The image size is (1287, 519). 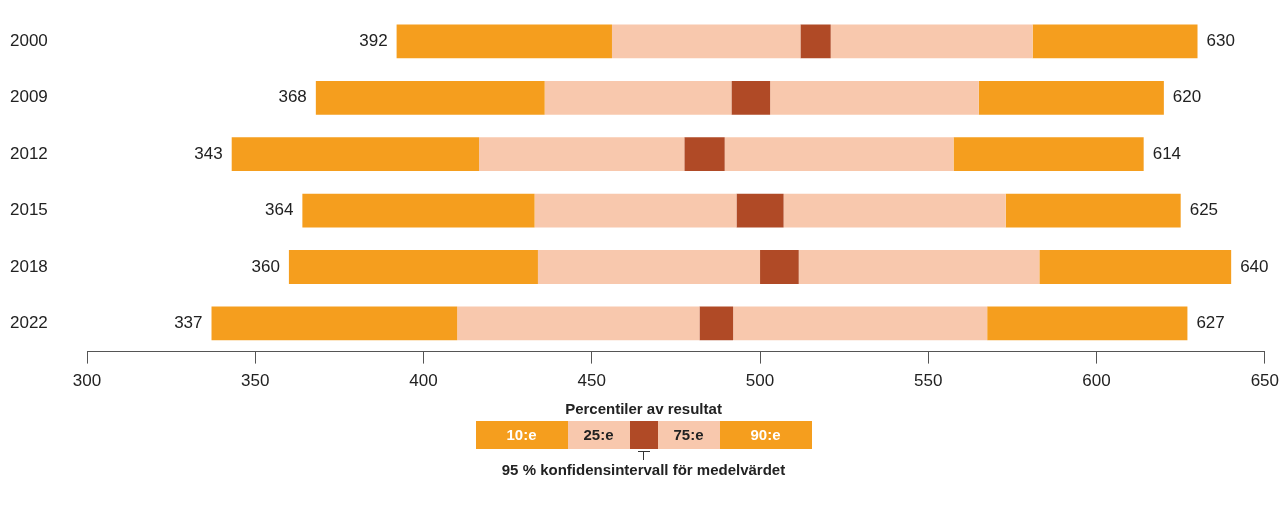 I want to click on legend-title: Percentiler av resultat, so click(x=643, y=408).